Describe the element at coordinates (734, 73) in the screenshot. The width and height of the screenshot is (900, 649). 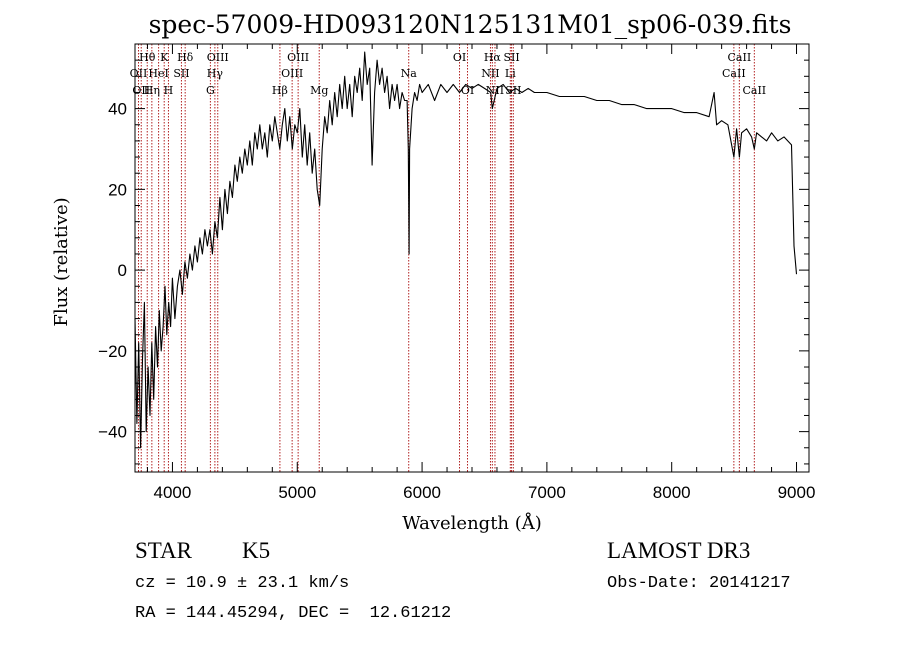
I see `line-label-25: CaII` at that location.